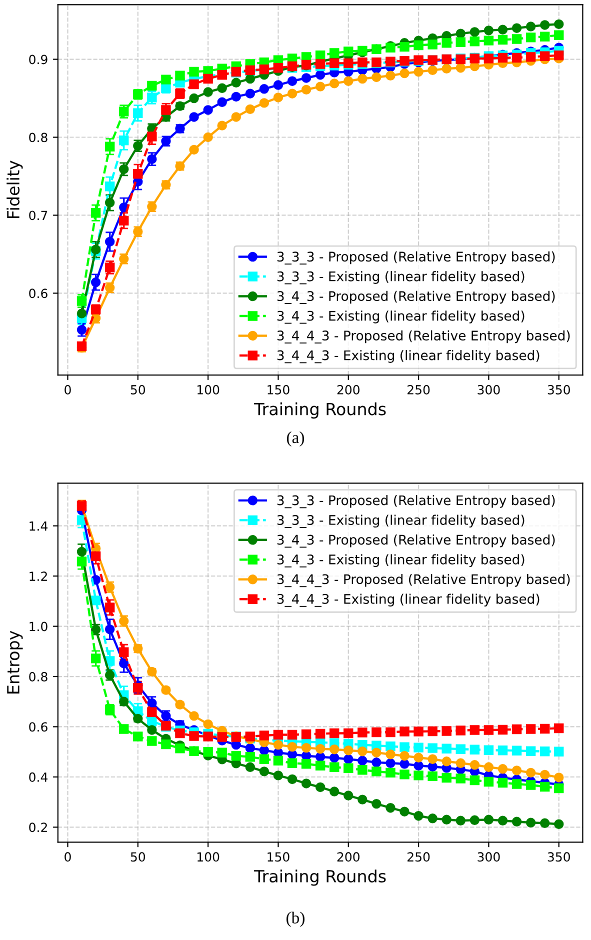 This screenshot has width=591, height=940. What do you see at coordinates (67, 389) in the screenshot?
I see `x-tick-label: 0` at bounding box center [67, 389].